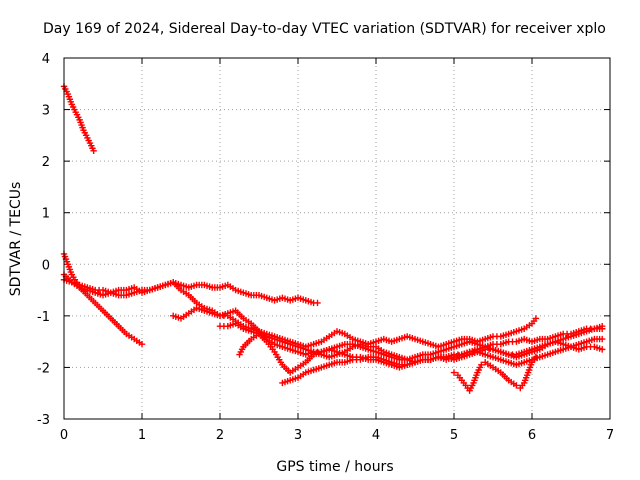 This screenshot has height=480, width=640. Describe the element at coordinates (532, 435) in the screenshot. I see `x-tick-label: 6` at that location.